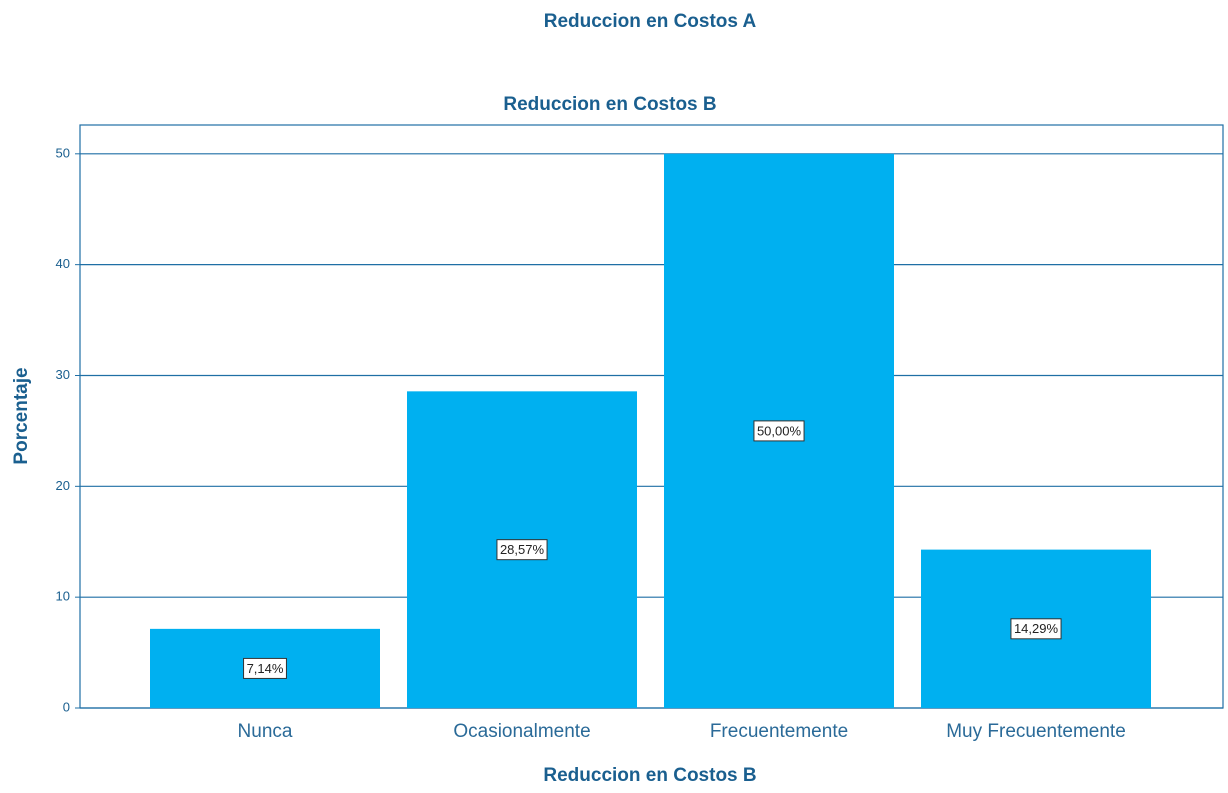 This screenshot has height=793, width=1228. What do you see at coordinates (66, 706) in the screenshot?
I see `y-tick-label: 0` at bounding box center [66, 706].